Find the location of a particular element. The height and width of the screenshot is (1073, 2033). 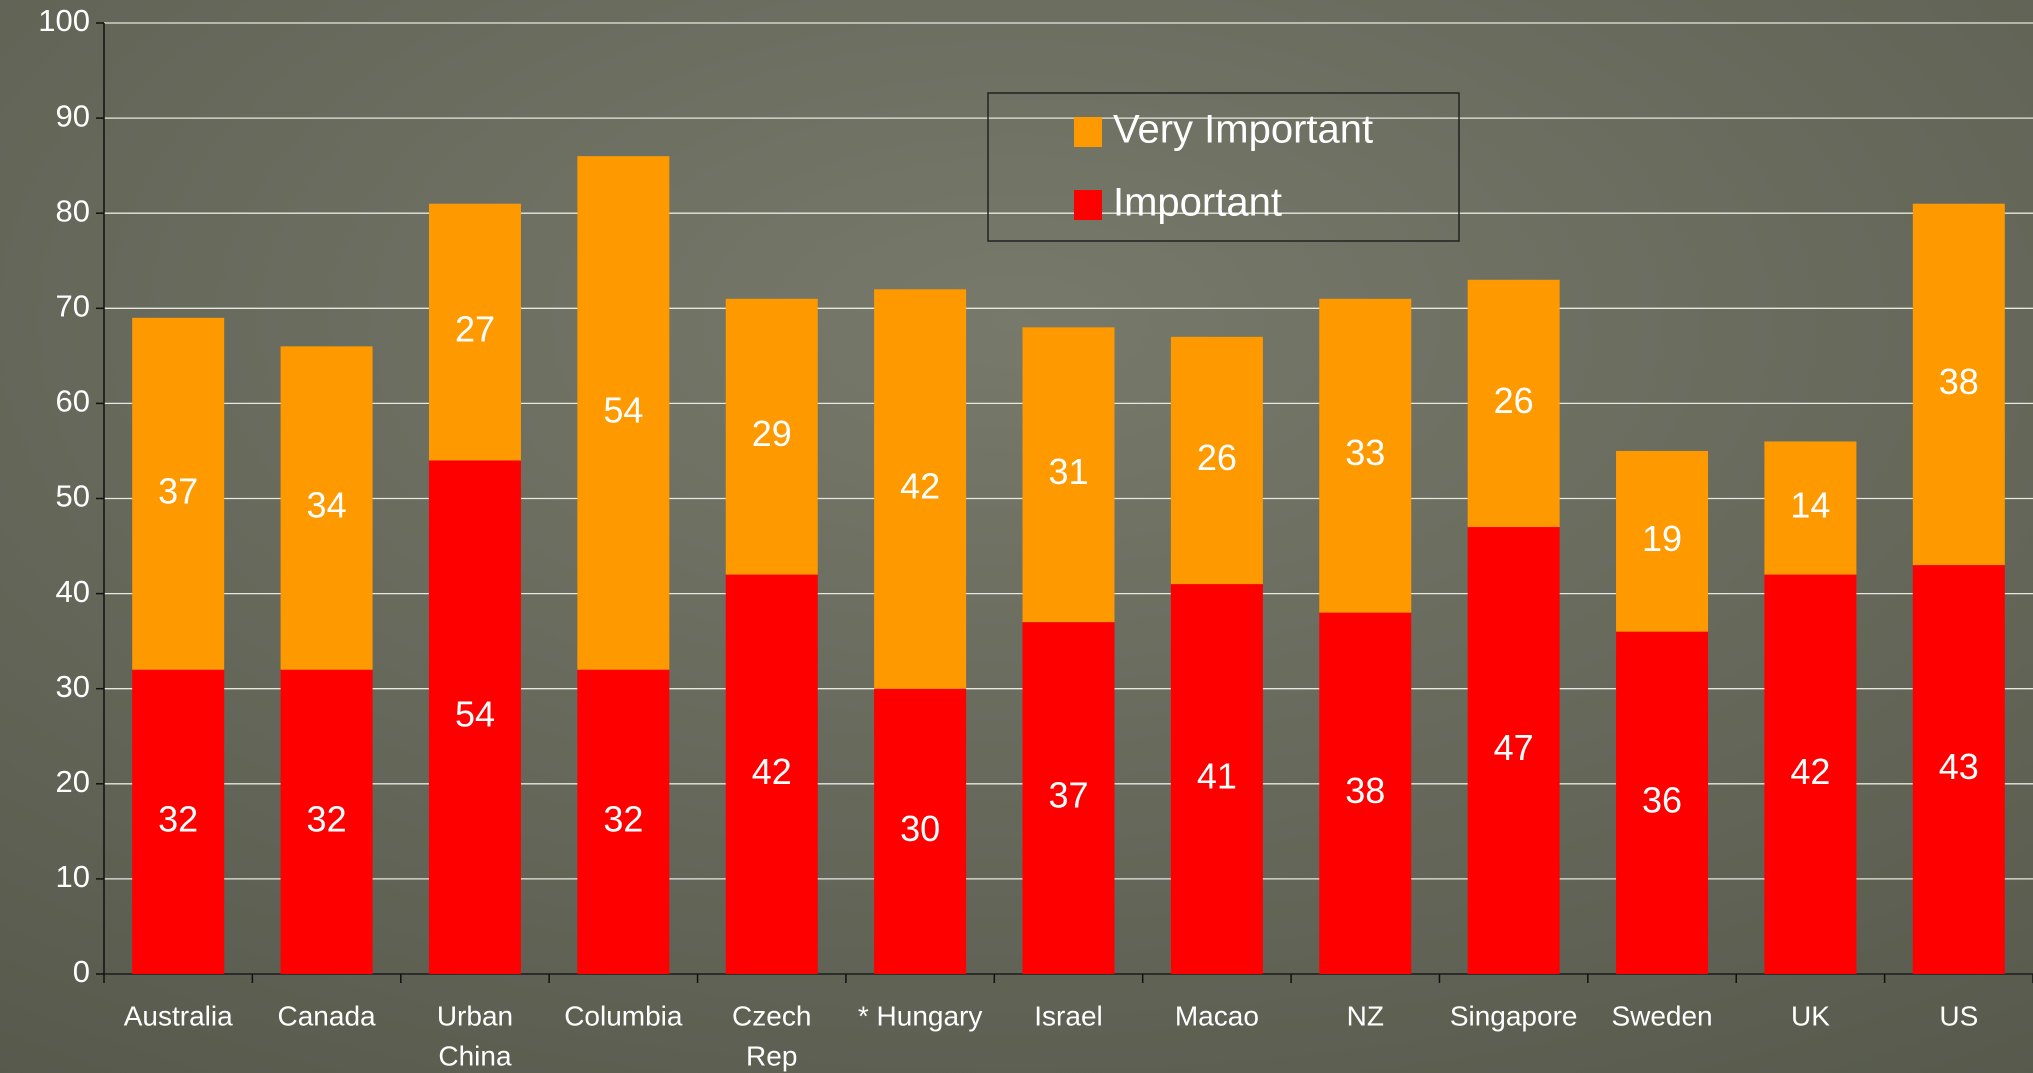

value-label: 34 is located at coordinates (327, 505).